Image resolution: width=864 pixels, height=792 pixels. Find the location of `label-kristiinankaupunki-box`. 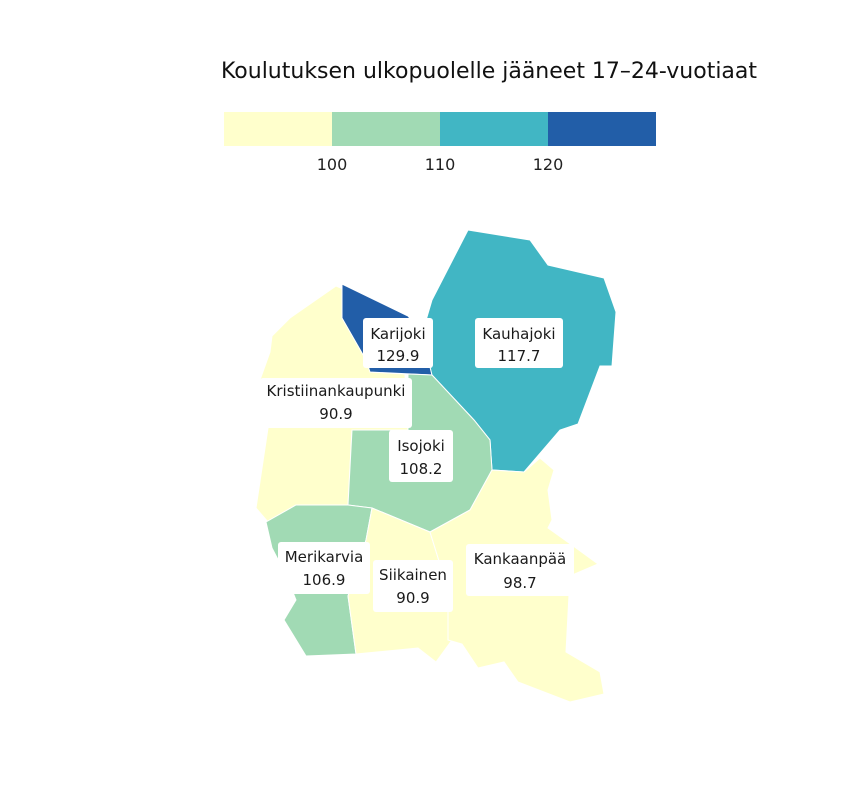

label-kristiinankaupunki-box is located at coordinates (336, 403).